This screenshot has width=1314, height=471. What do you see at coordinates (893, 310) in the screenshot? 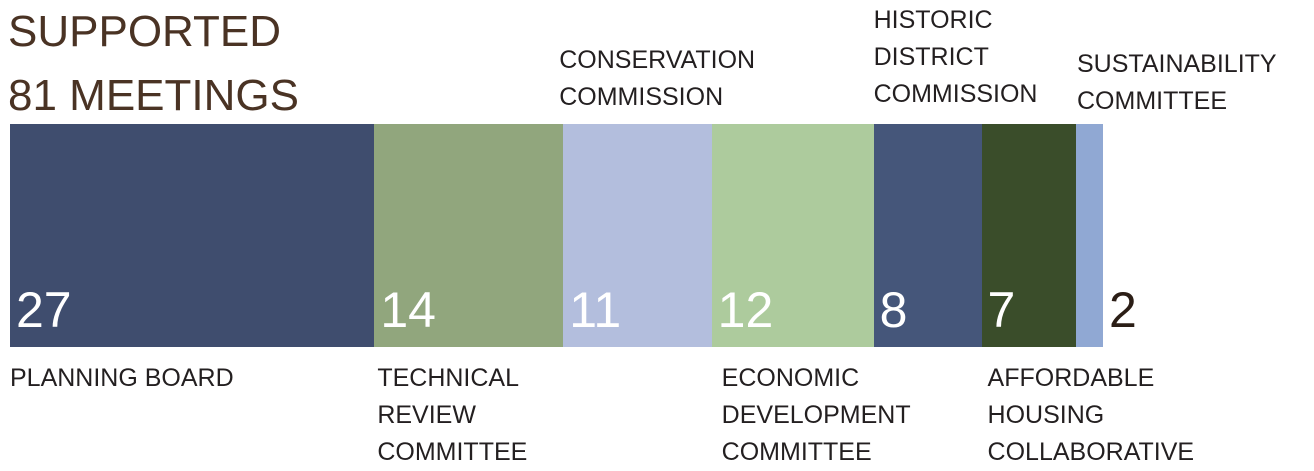
I see `value-label: 8` at bounding box center [893, 310].